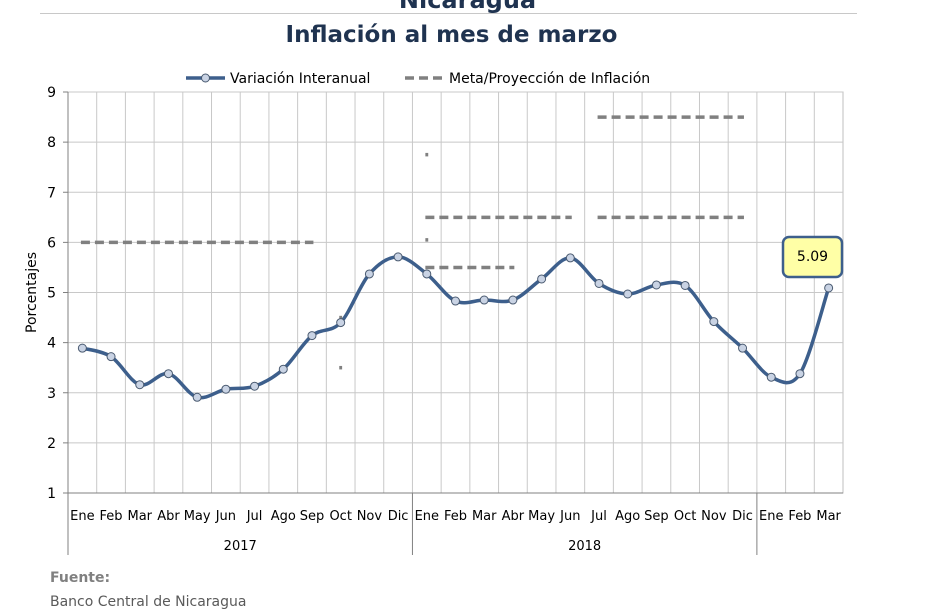 The width and height of the screenshot is (935, 613). What do you see at coordinates (448, 13) in the screenshot?
I see `title-divider` at bounding box center [448, 13].